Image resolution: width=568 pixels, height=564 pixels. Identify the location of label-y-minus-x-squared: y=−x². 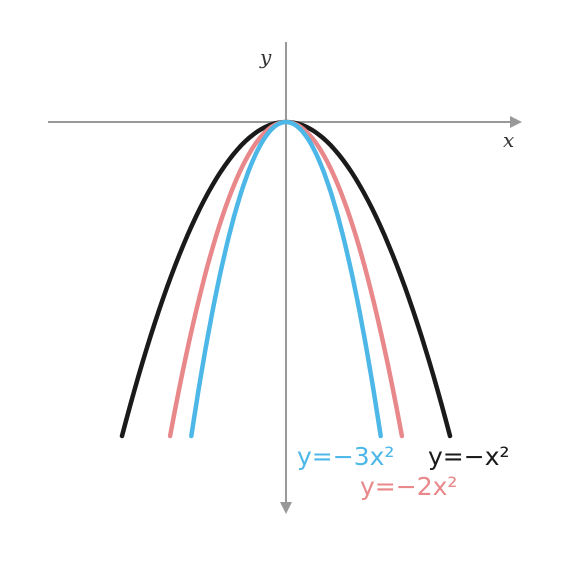
(469, 456).